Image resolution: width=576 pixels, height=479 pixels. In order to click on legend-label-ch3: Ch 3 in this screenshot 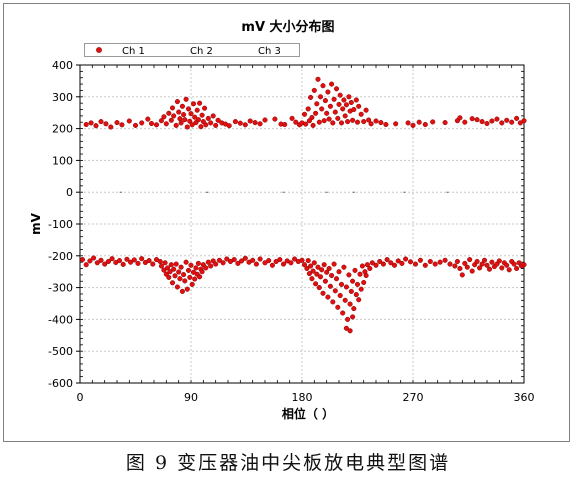, I will do `click(269, 51)`.